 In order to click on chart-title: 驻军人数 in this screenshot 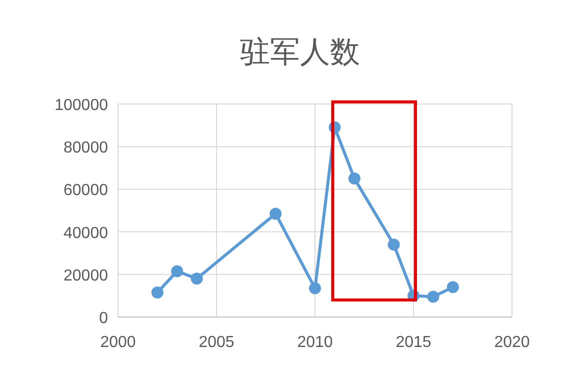, I will do `click(300, 52)`.